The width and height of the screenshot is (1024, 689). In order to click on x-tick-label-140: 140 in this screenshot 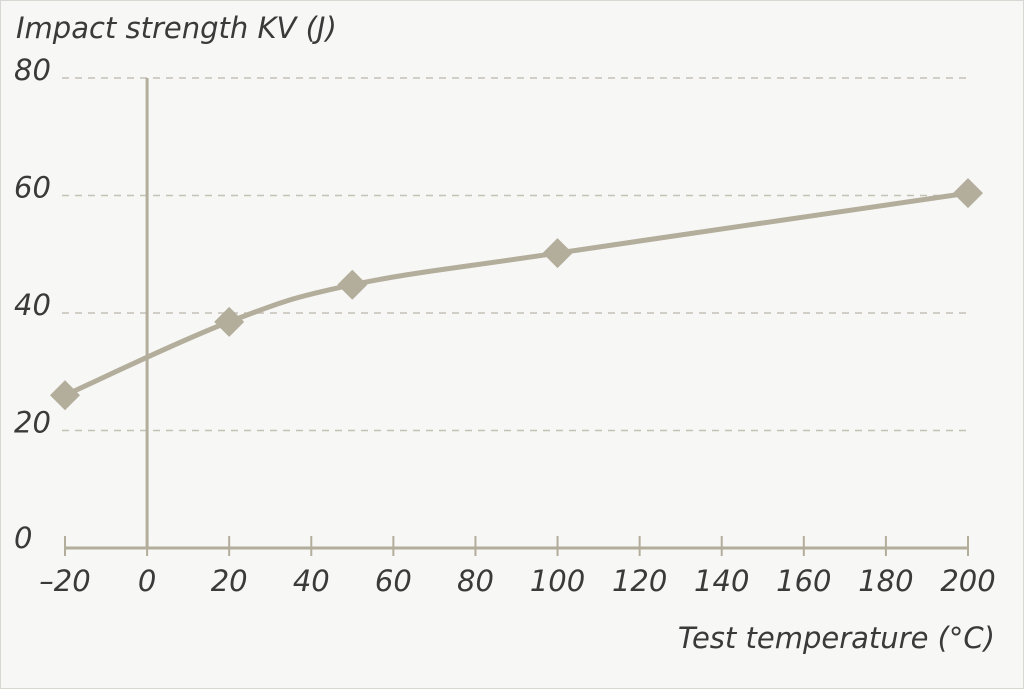, I will do `click(721, 581)`.